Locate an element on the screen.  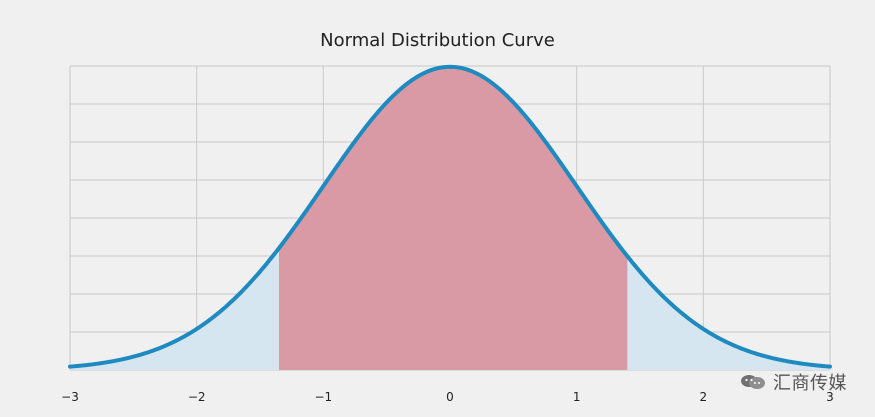
wechat-icon is located at coordinates (753, 382).